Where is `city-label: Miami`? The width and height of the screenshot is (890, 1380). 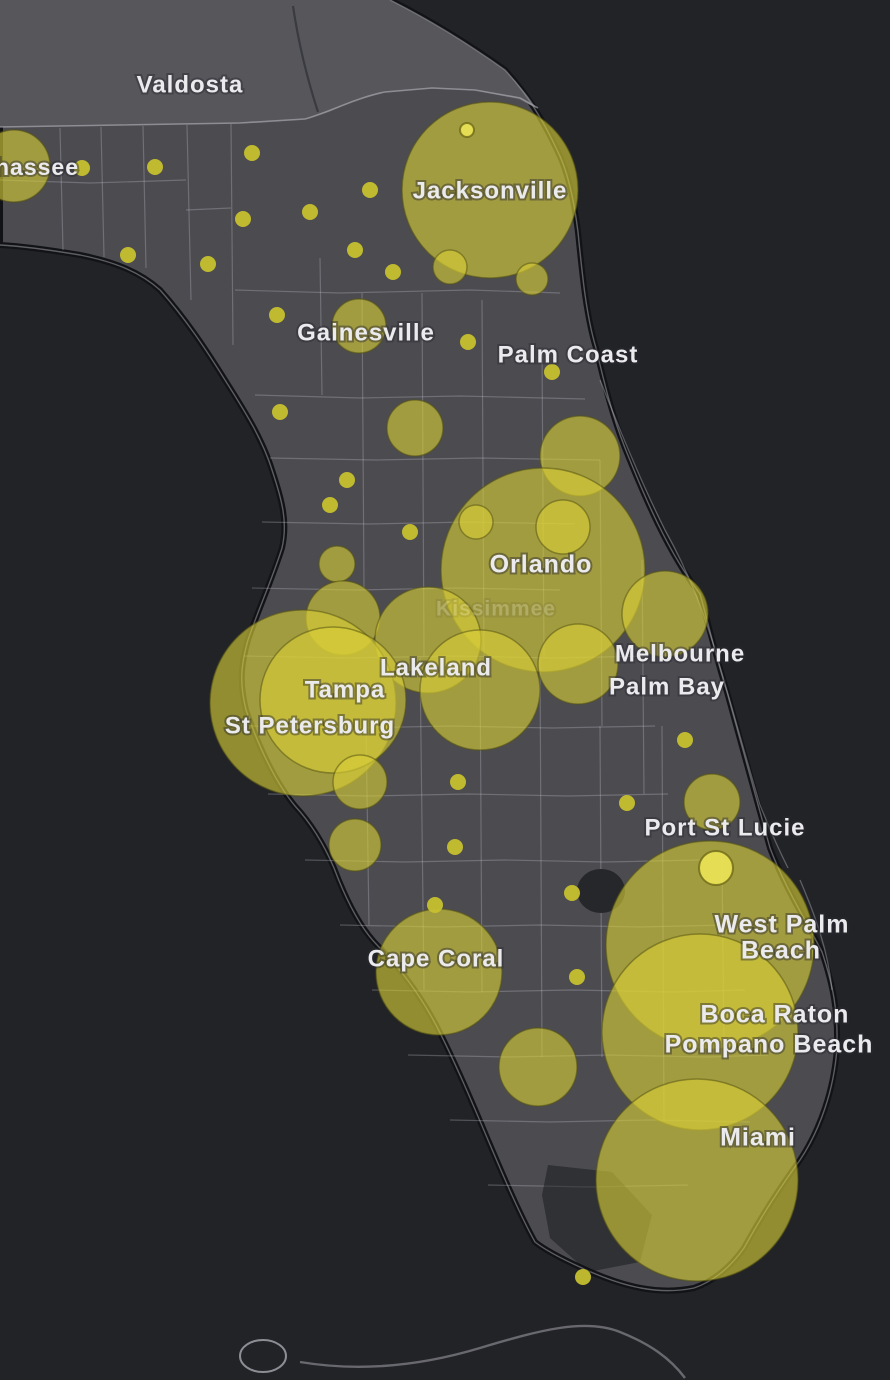 city-label: Miami is located at coordinates (758, 1138).